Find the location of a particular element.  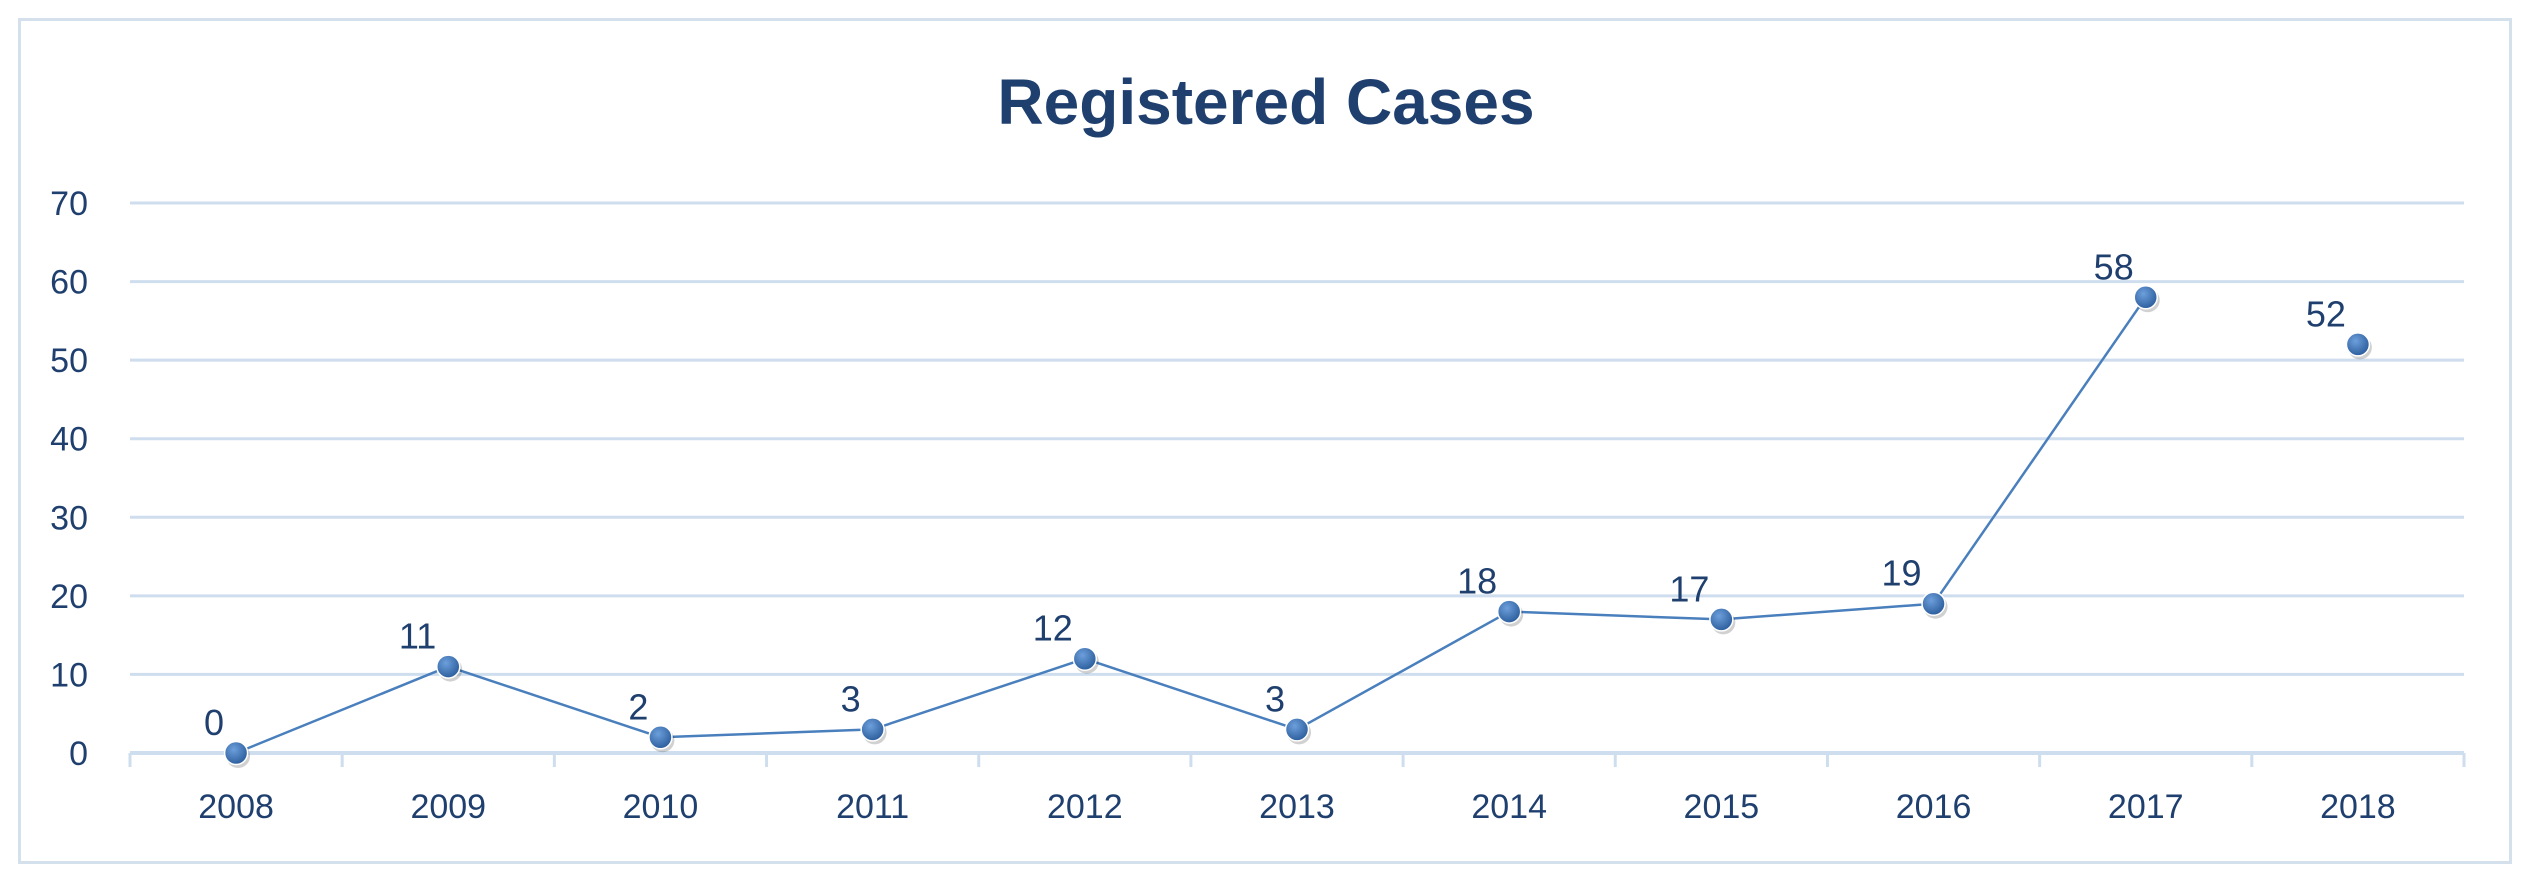

x-tick-label: 2018 is located at coordinates (2358, 807).